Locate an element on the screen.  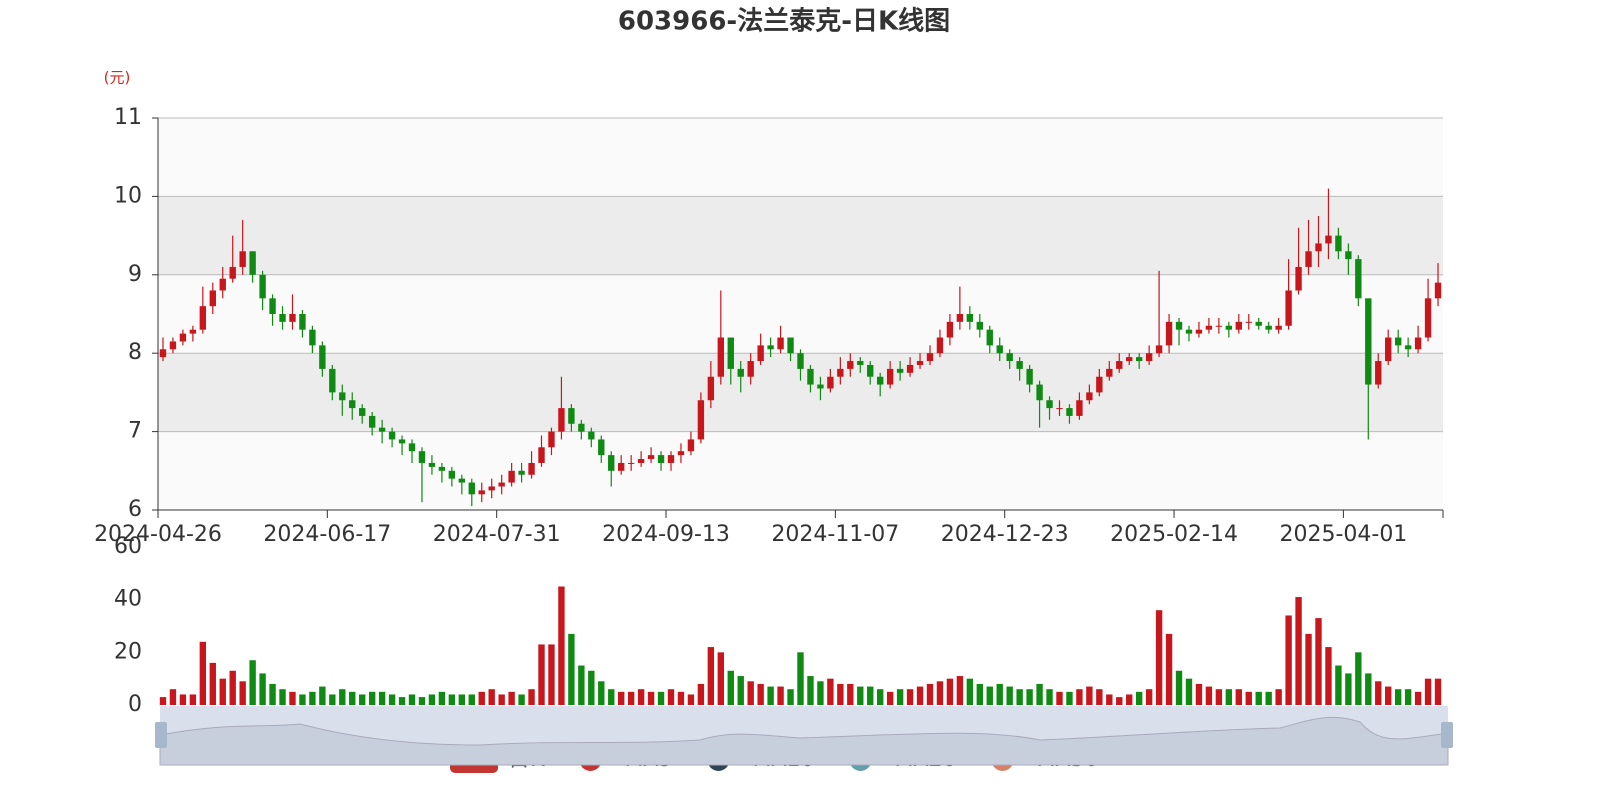
x-tick-label: 2024-04-26 is located at coordinates (158, 534).